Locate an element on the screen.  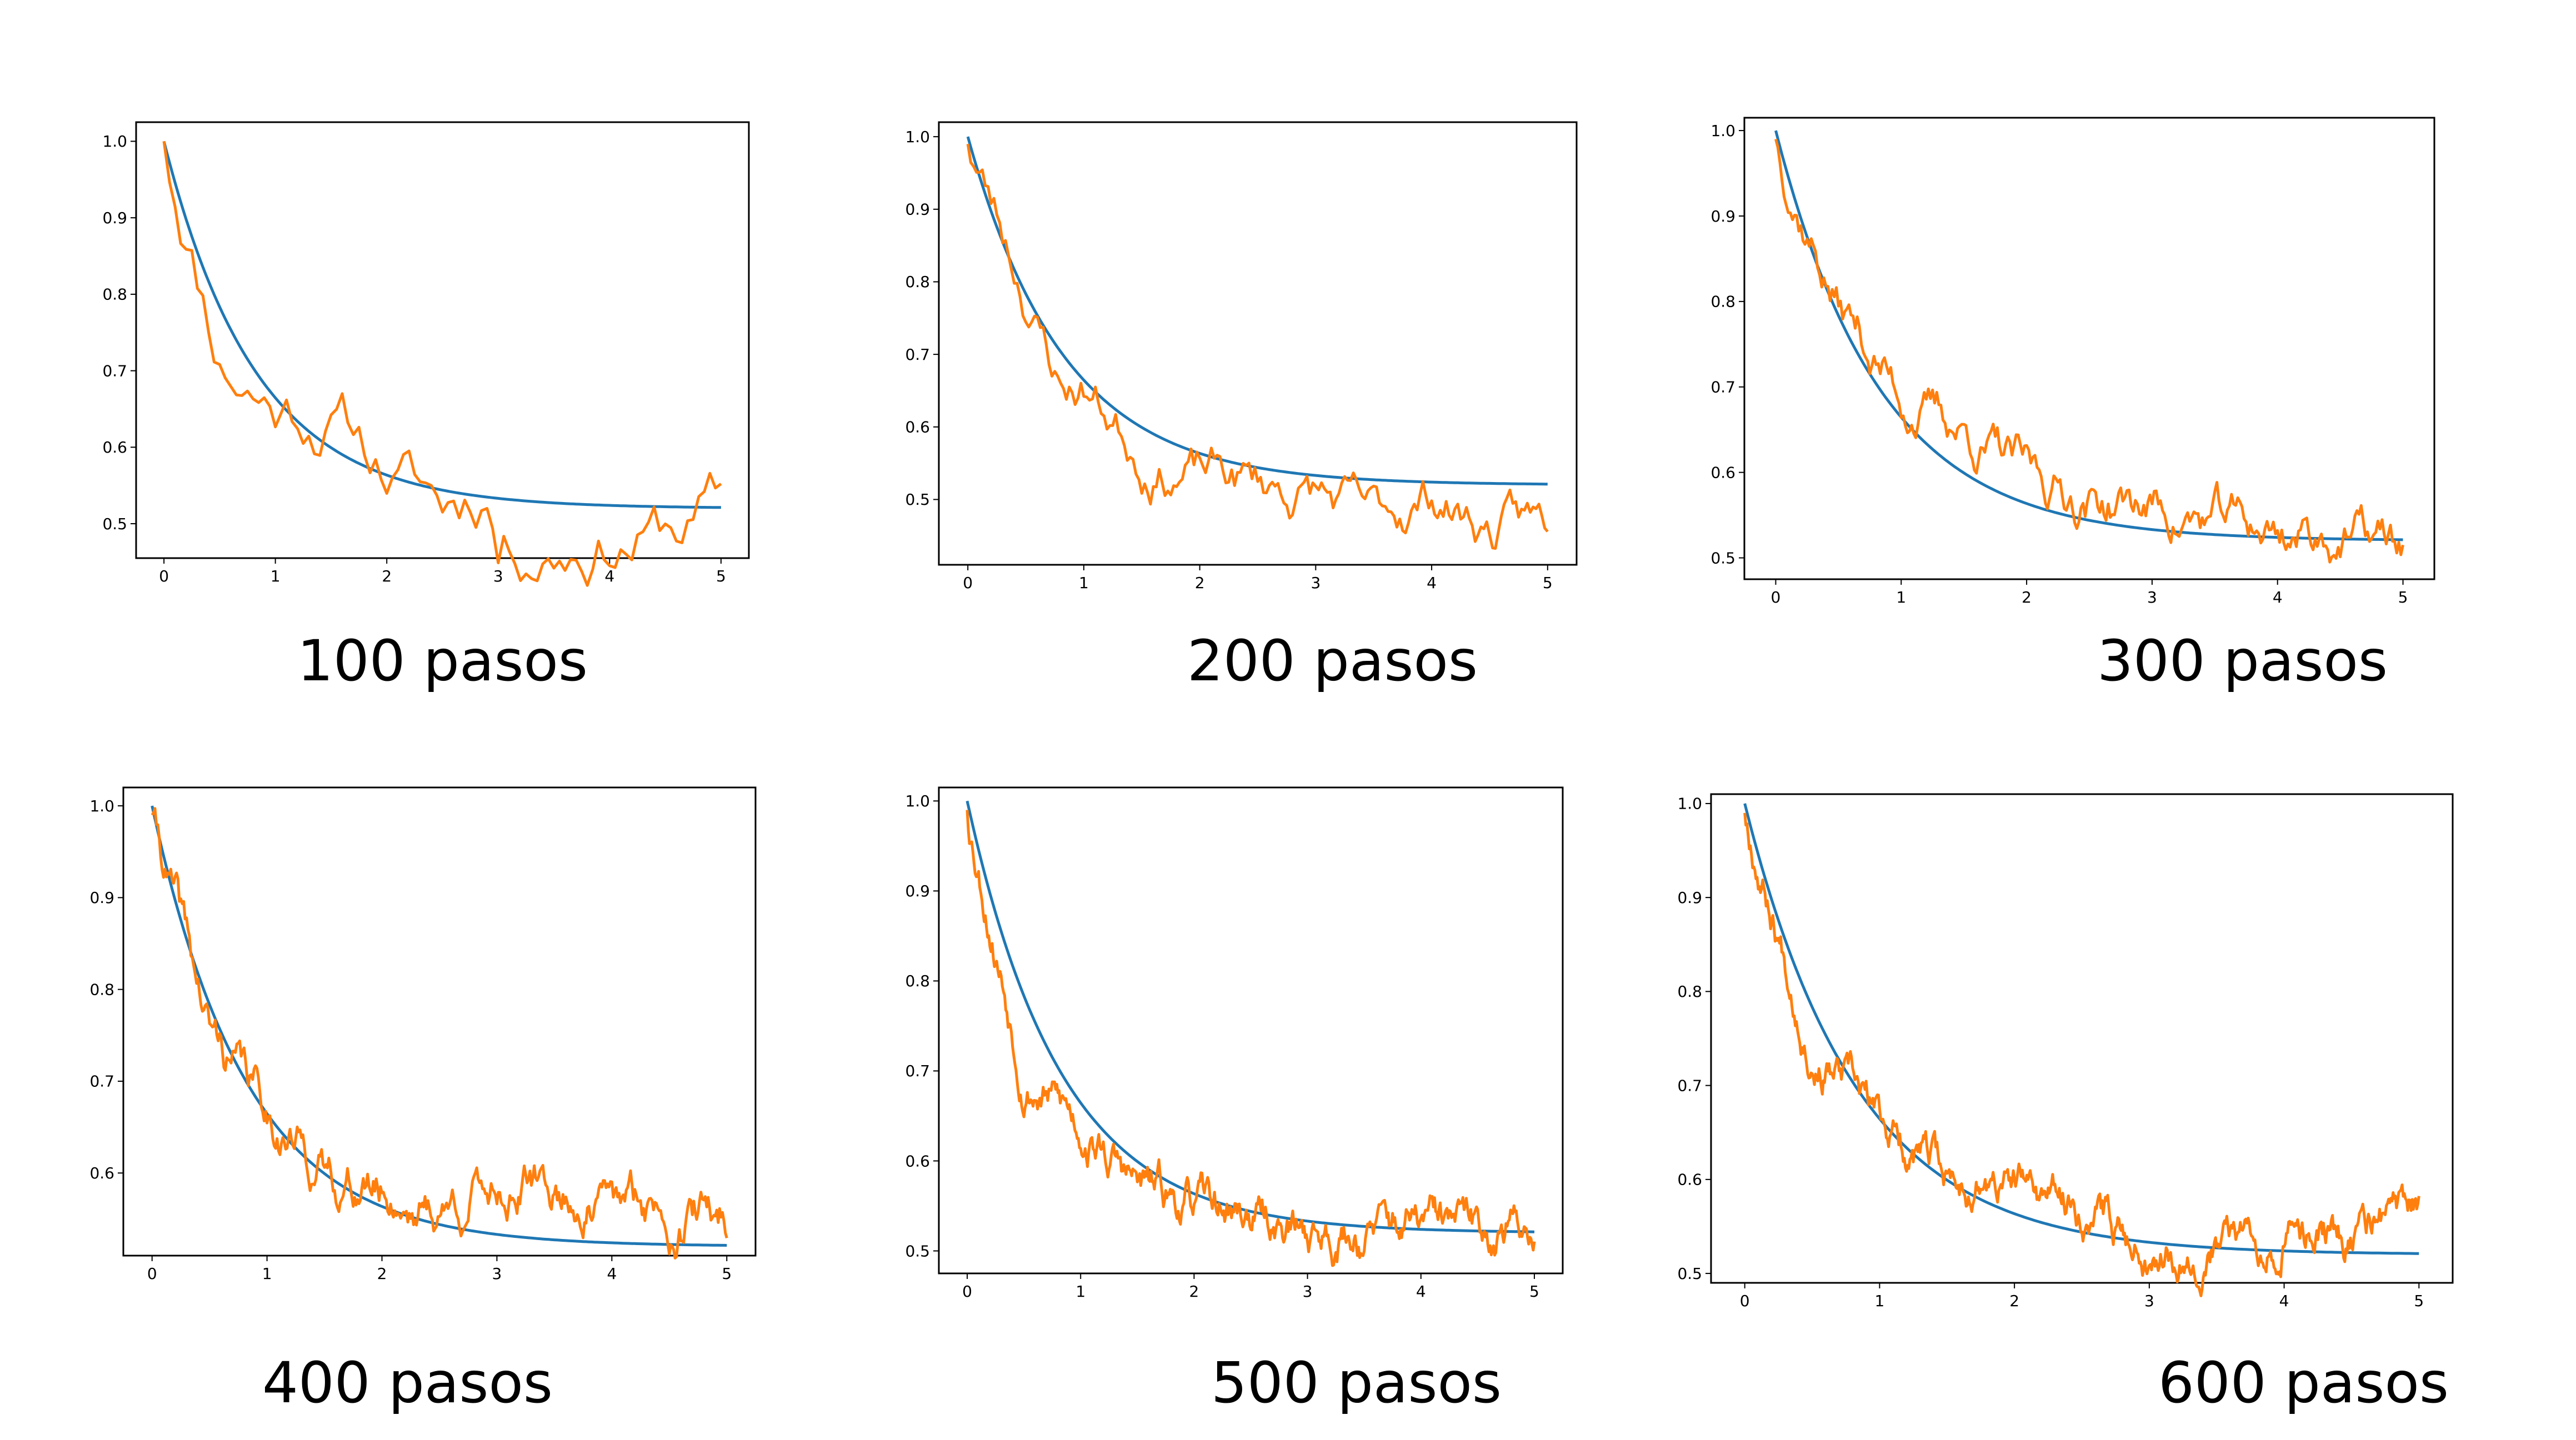
chart-caption: 100 pasos is located at coordinates (442, 661).